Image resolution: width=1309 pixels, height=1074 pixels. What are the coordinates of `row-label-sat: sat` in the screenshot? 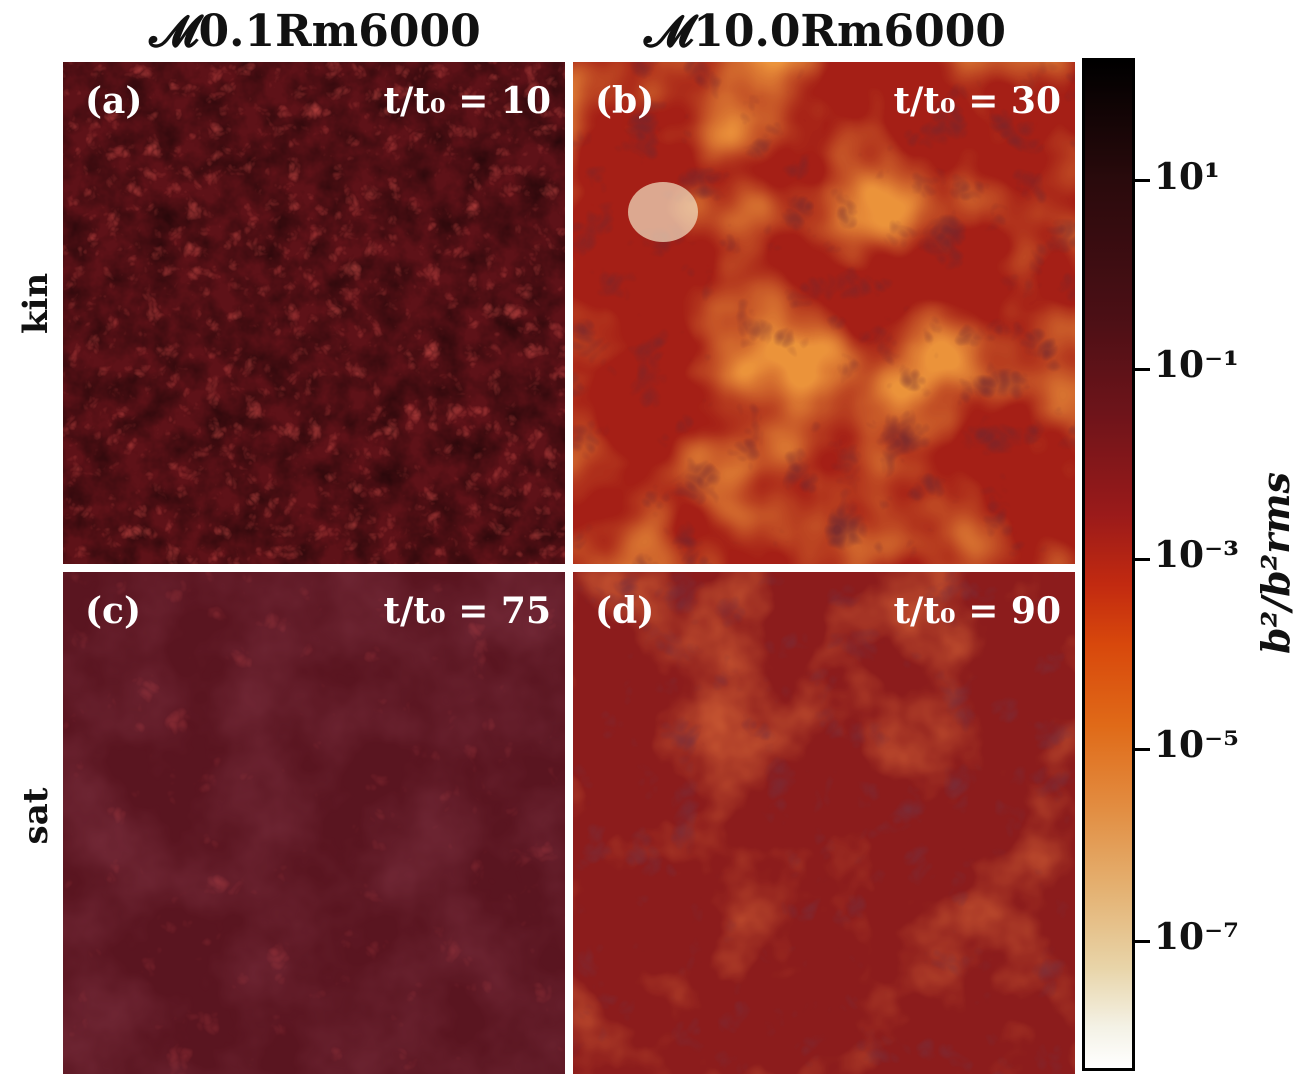 It's located at (36, 816).